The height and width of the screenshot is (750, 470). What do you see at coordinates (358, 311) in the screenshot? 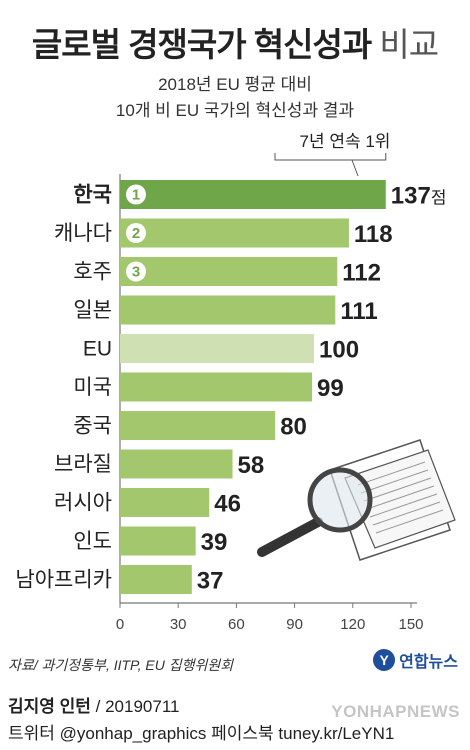
I see `value-label-3: 111` at bounding box center [358, 311].